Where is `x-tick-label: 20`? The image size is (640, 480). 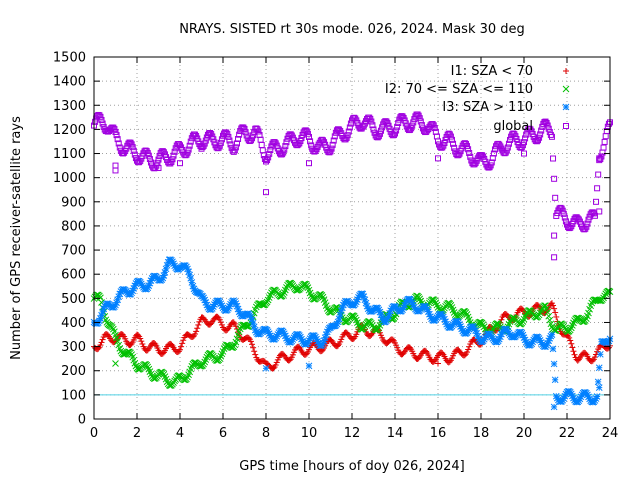
x-tick-label: 20 is located at coordinates (524, 433).